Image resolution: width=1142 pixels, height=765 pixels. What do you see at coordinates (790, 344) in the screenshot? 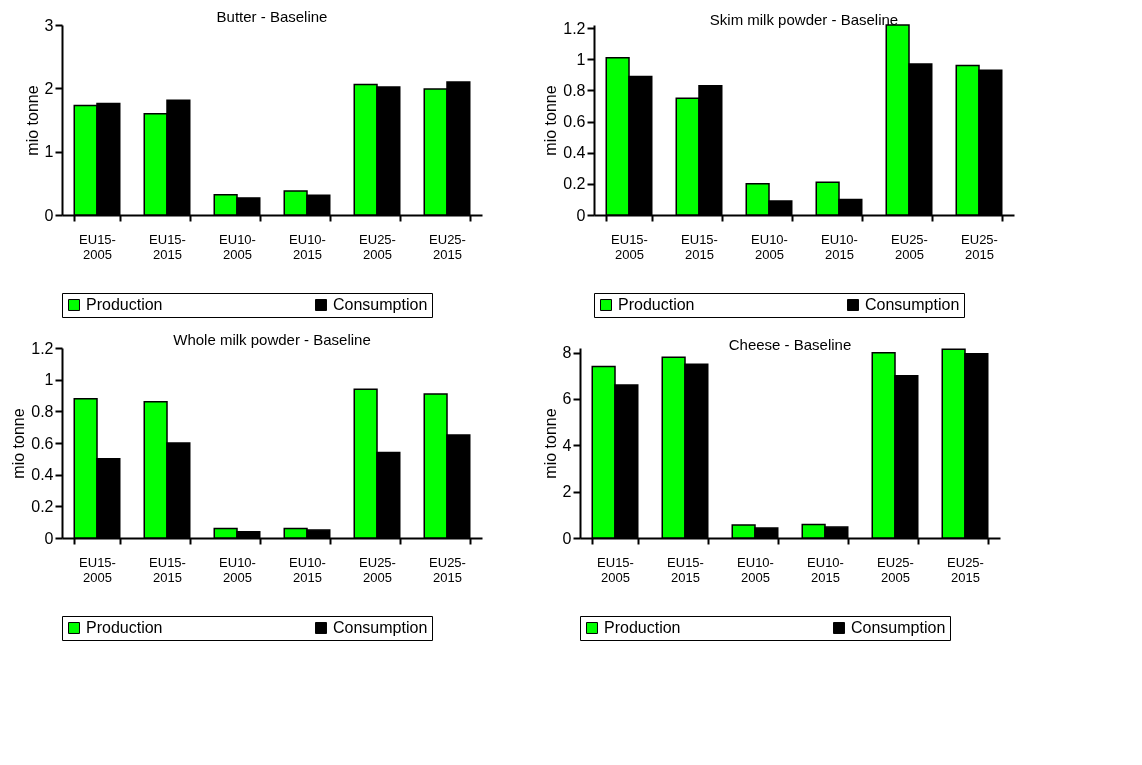
I see `chart-title: Cheese - Baseline` at bounding box center [790, 344].